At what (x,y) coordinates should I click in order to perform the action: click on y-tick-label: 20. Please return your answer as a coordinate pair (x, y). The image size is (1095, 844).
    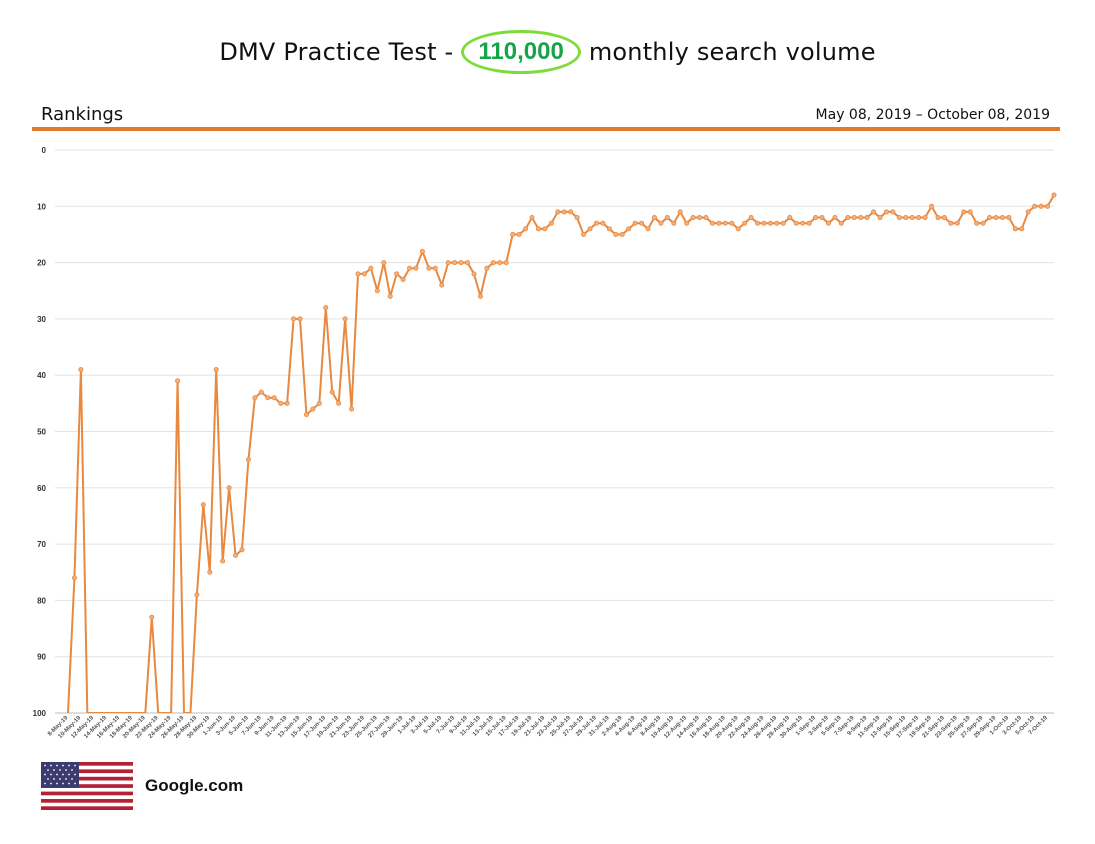
    Looking at the image, I should click on (41, 263).